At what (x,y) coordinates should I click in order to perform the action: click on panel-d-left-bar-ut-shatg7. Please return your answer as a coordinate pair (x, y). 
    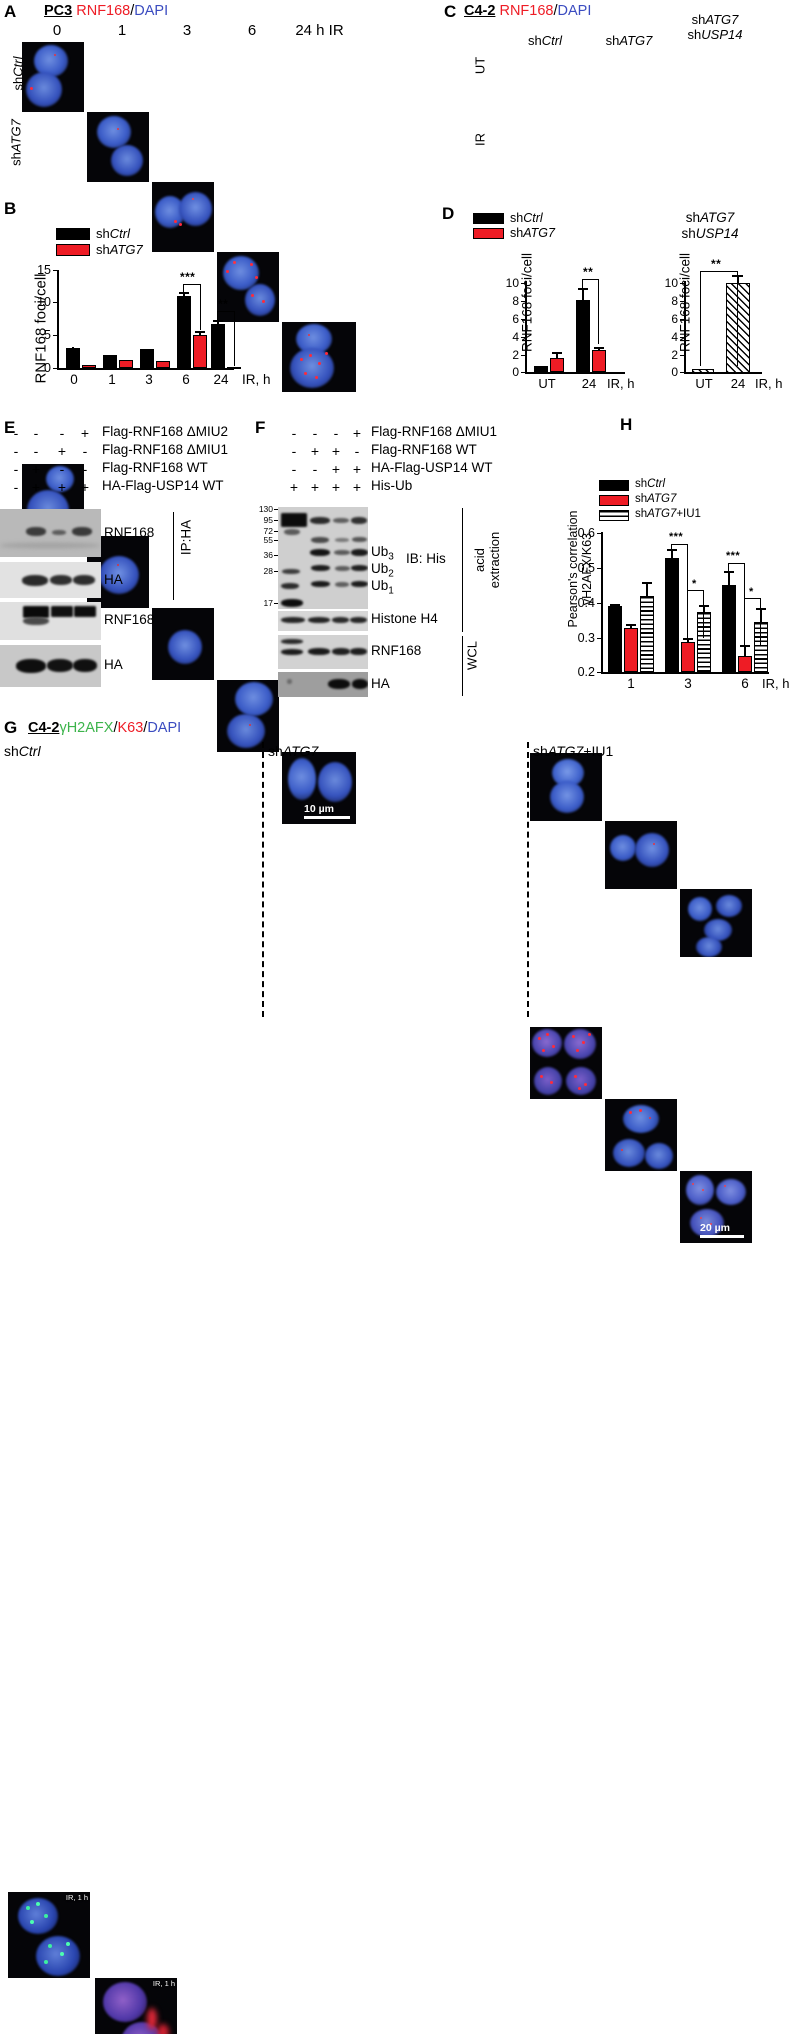
    Looking at the image, I should click on (557, 365).